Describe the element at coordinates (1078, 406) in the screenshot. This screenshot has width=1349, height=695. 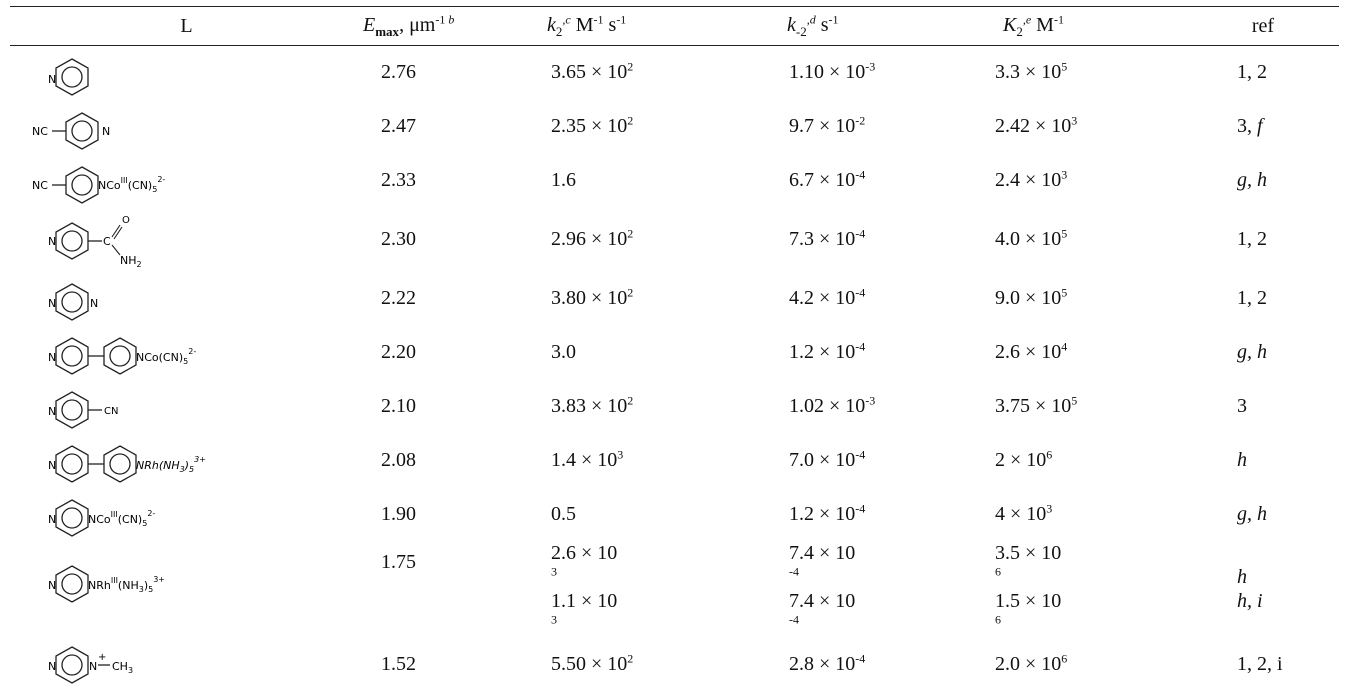
I see `K2-value: 3.75 × 105` at that location.